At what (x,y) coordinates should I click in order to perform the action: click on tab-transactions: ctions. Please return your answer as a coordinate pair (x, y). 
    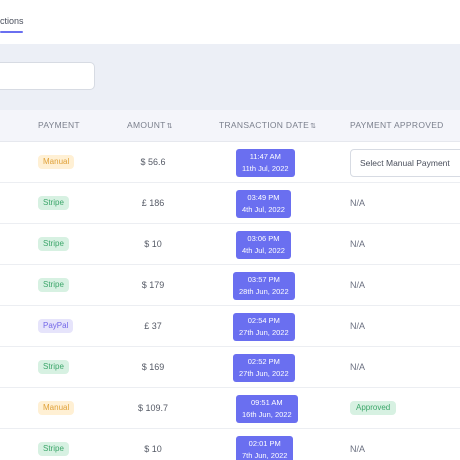
    Looking at the image, I should click on (12, 21).